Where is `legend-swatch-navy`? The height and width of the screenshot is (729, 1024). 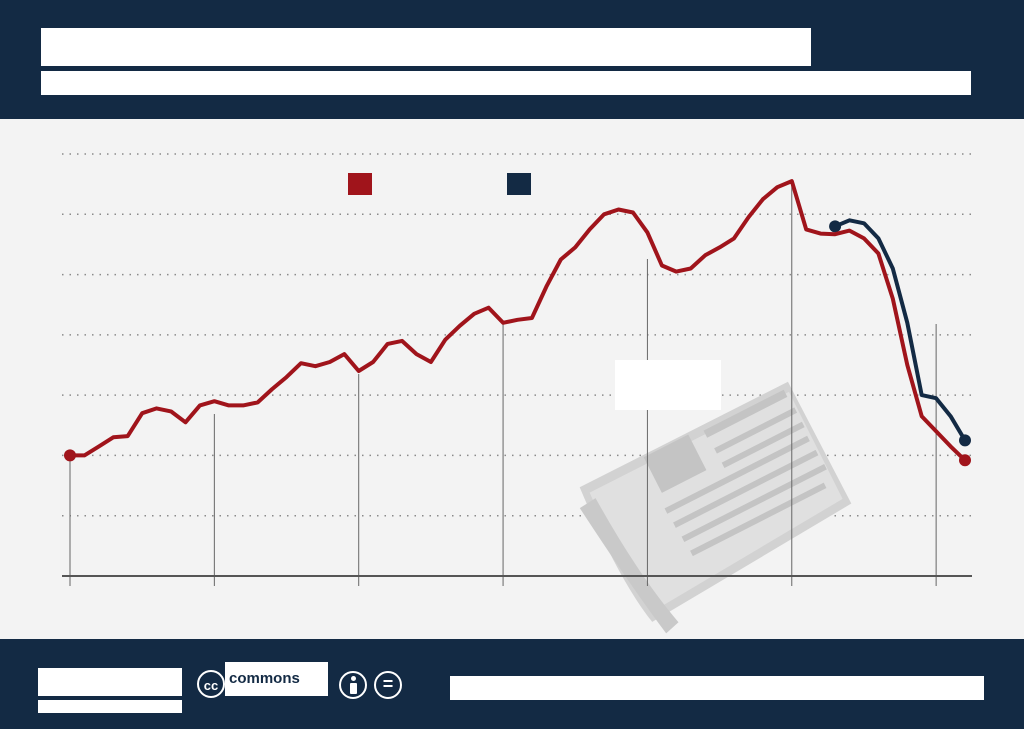 legend-swatch-navy is located at coordinates (519, 184).